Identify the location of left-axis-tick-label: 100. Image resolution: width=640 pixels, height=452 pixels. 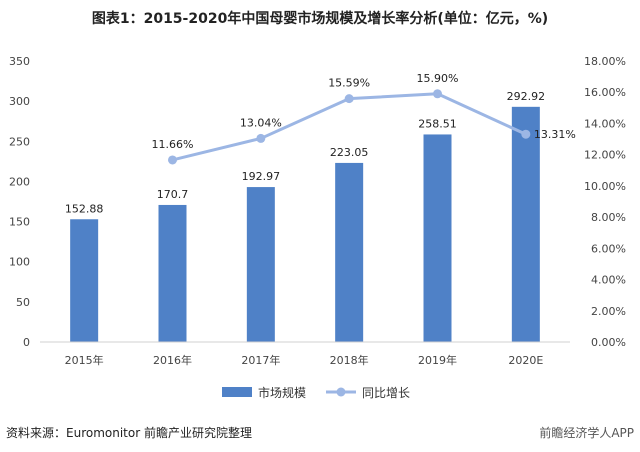
(19, 262).